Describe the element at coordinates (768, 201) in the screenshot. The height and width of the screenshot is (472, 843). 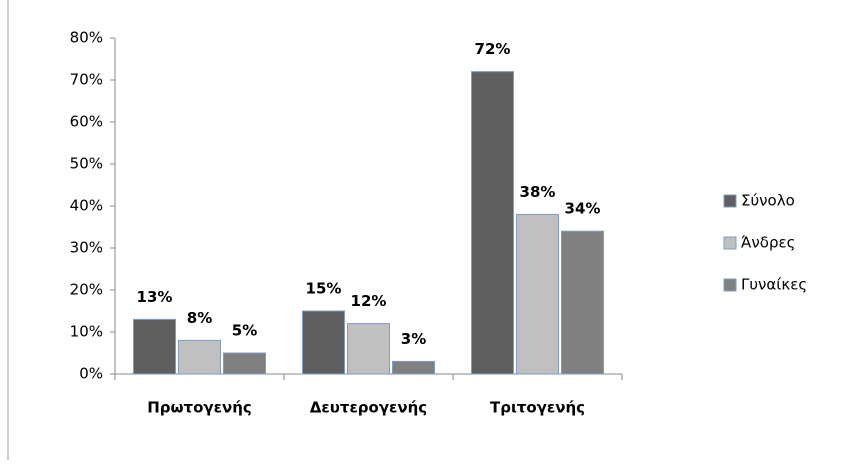
I see `legend-label: Σύνολο` at that location.